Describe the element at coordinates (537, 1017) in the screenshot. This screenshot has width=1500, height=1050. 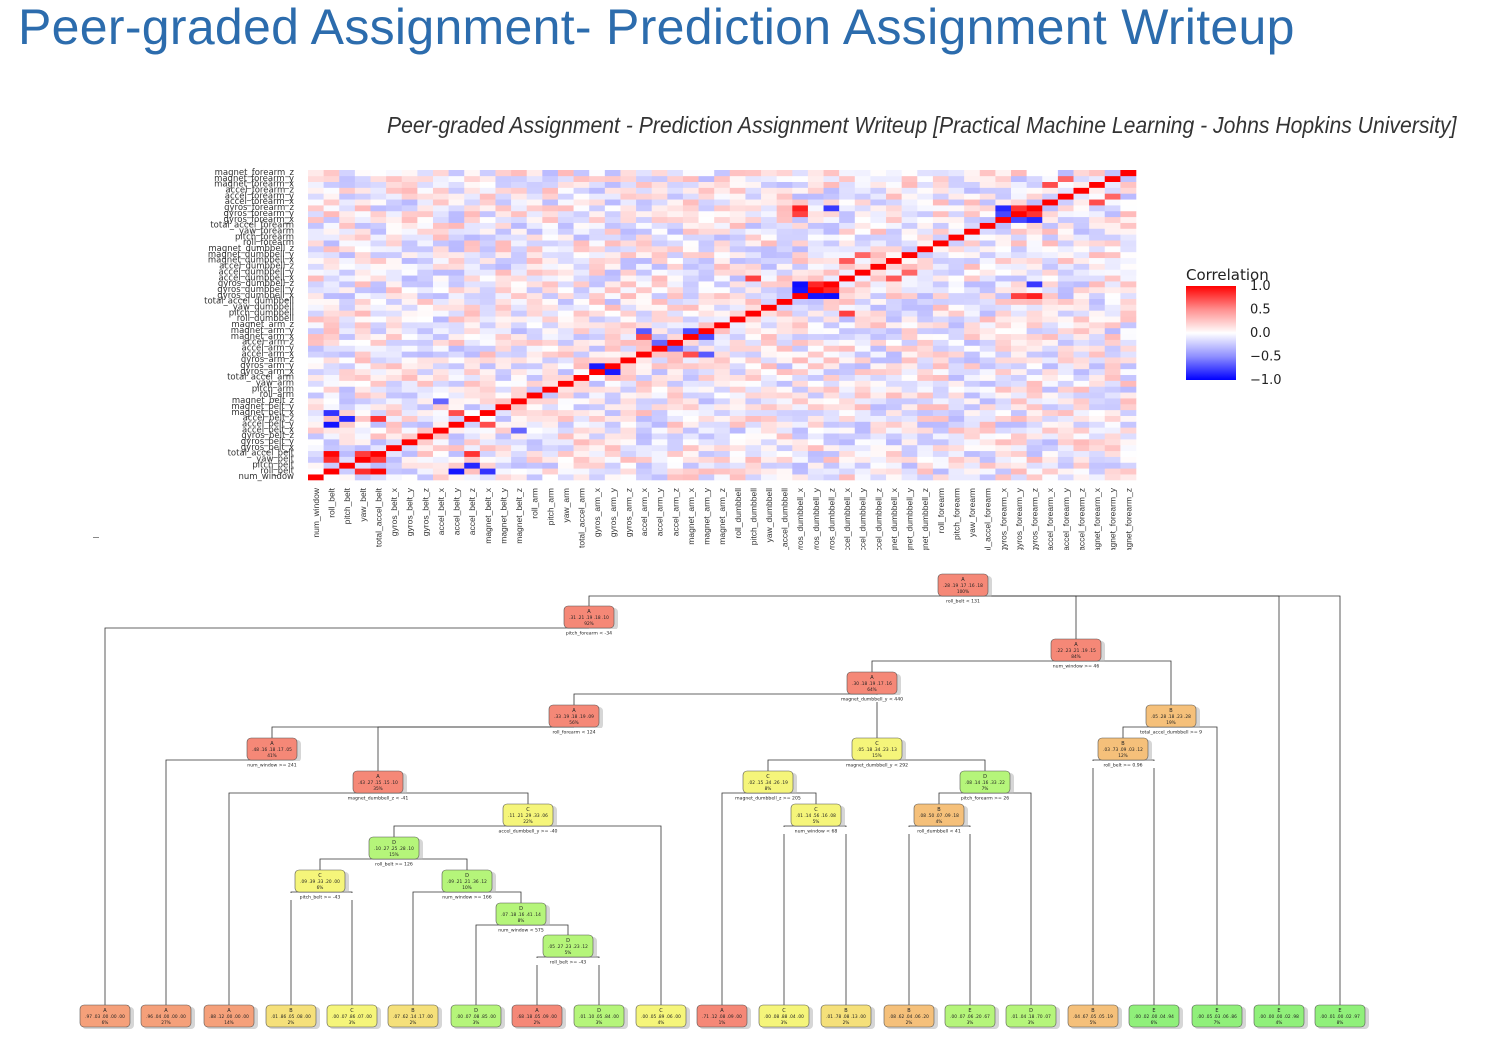
I see `node-probs: .68 .18 .05 .09 .00` at that location.